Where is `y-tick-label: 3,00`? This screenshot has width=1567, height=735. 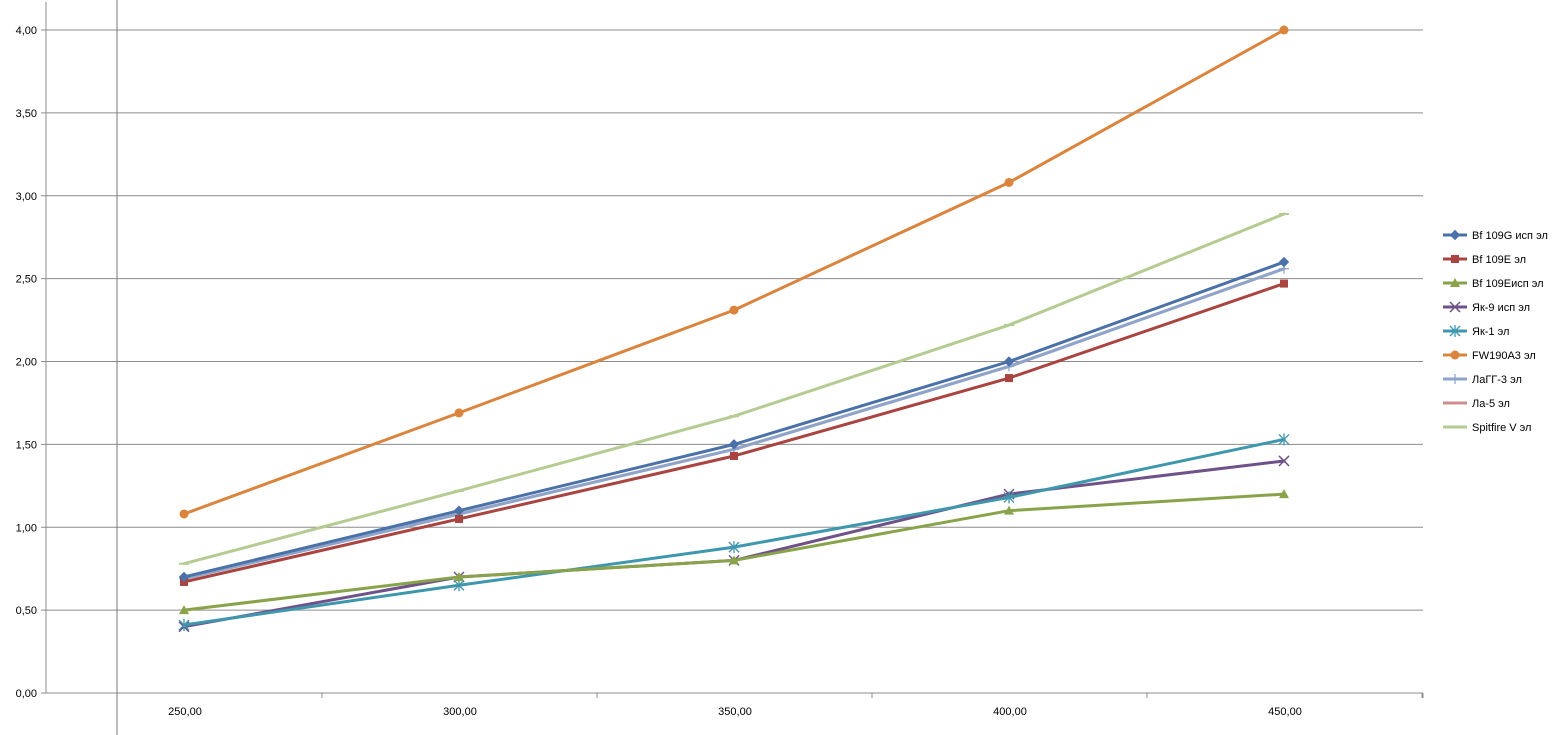 y-tick-label: 3,00 is located at coordinates (26, 197).